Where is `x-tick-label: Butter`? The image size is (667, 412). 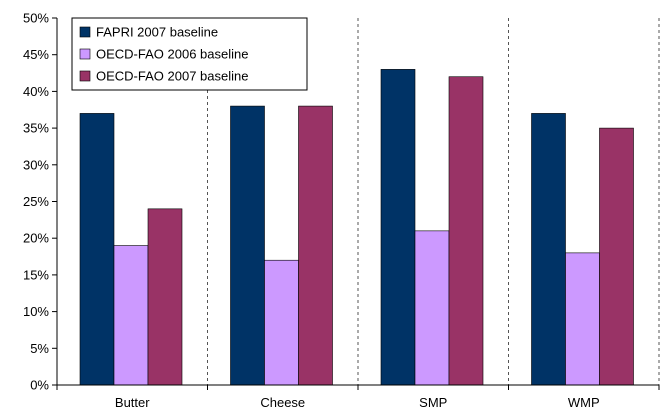
x-tick-label: Butter is located at coordinates (132, 402).